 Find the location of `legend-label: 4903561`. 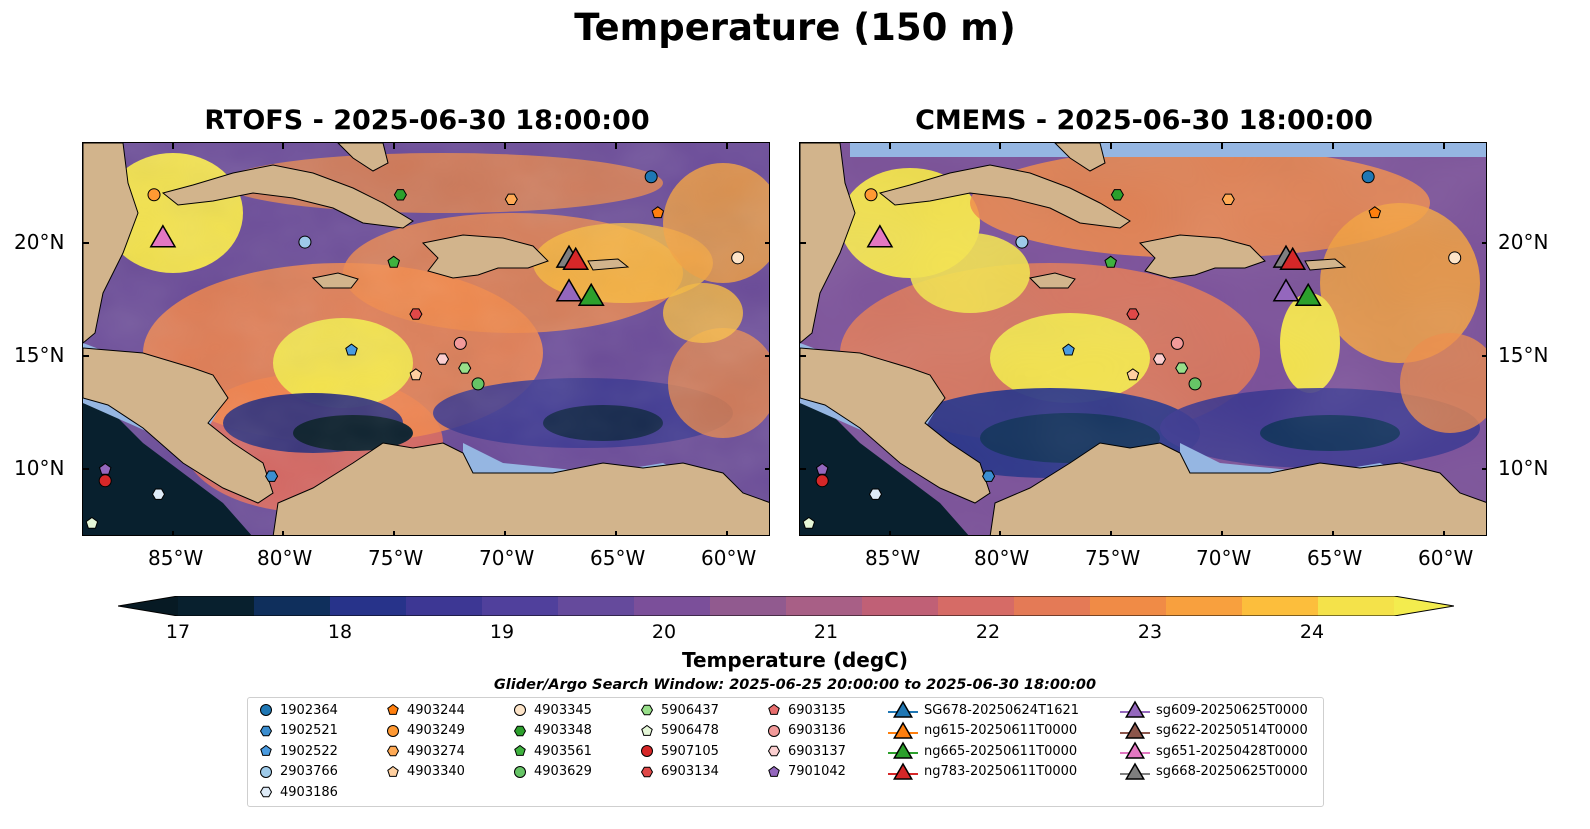

legend-label: 4903561 is located at coordinates (563, 751).